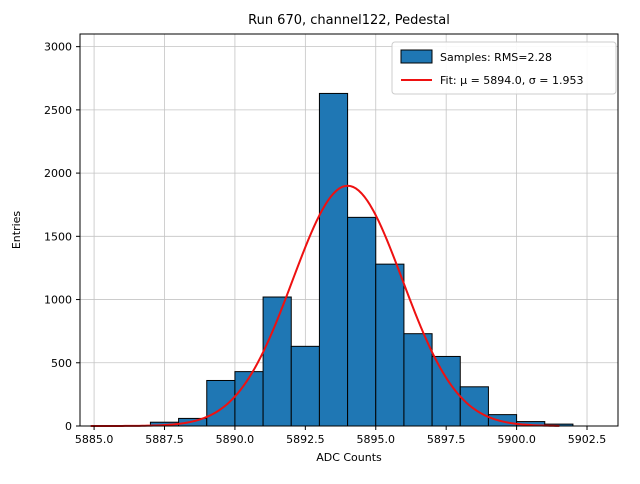 Image resolution: width=640 pixels, height=484 pixels. I want to click on x-tick-label: 5885.0, so click(94, 439).